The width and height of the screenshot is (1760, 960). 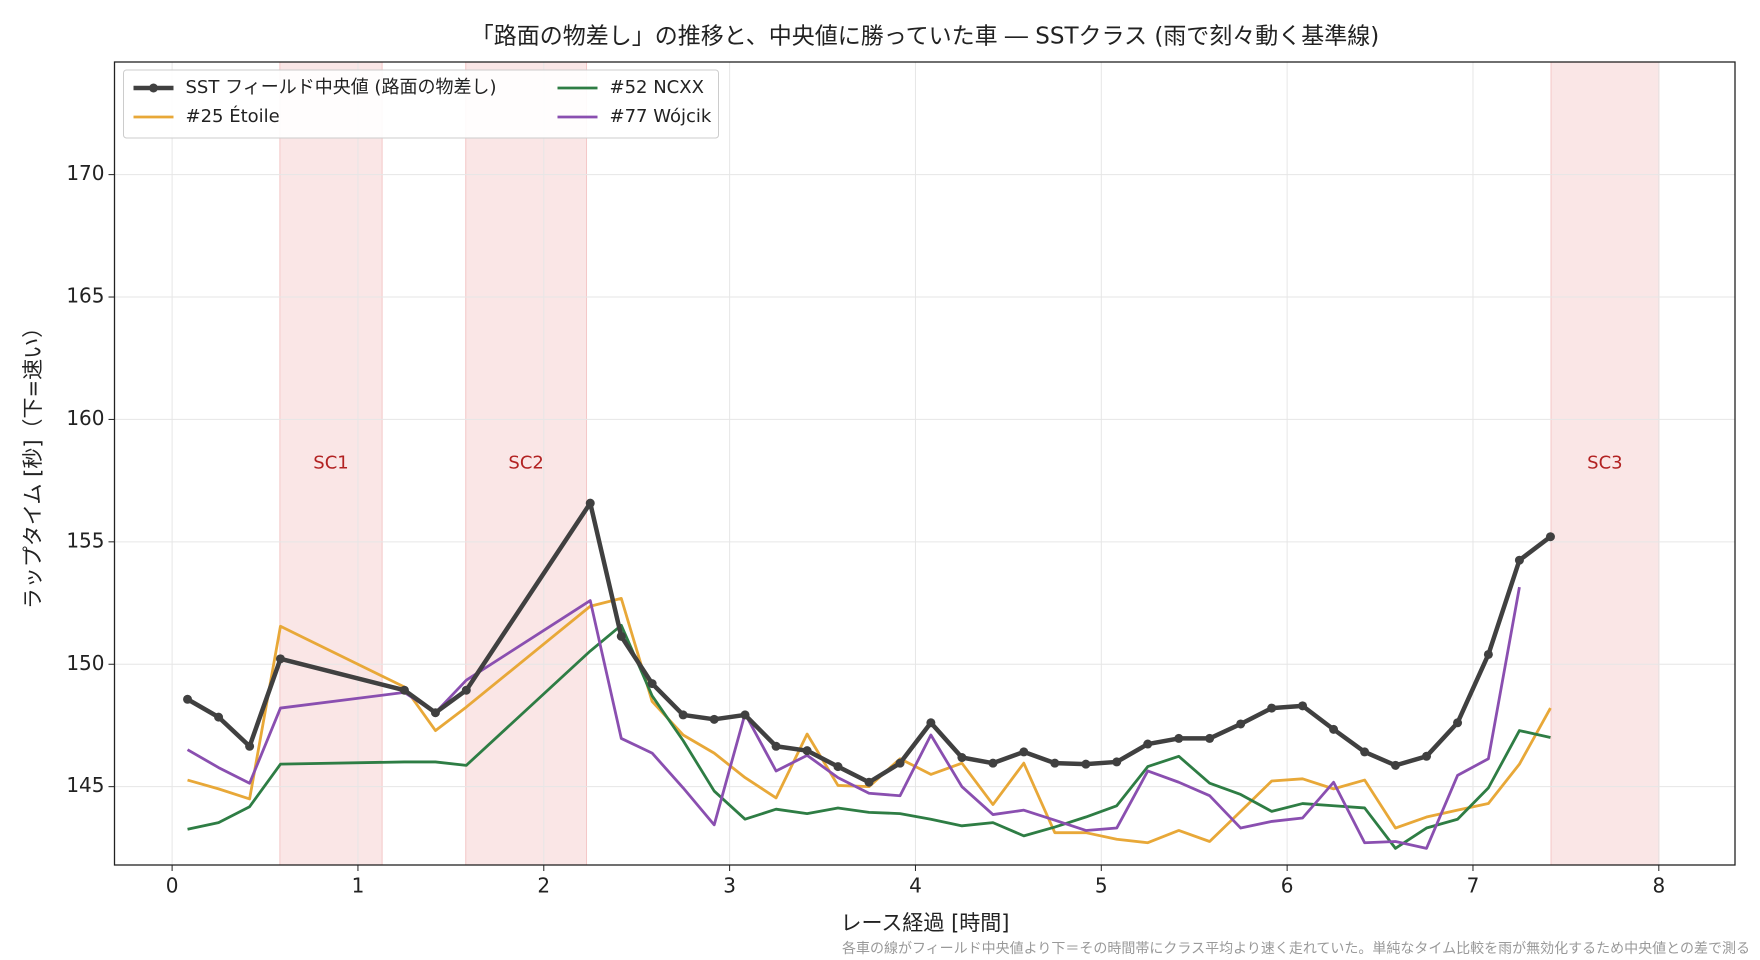 What do you see at coordinates (85, 785) in the screenshot?
I see `y-tick-label: 145` at bounding box center [85, 785].